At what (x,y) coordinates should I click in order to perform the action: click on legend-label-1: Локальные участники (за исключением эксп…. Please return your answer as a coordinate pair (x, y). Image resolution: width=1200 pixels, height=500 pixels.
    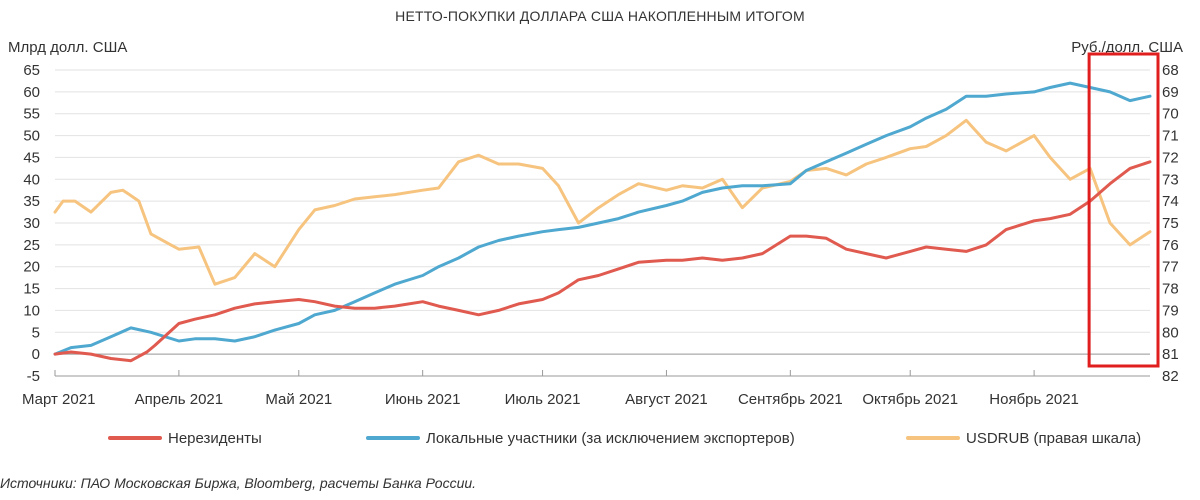
    Looking at the image, I should click on (610, 438).